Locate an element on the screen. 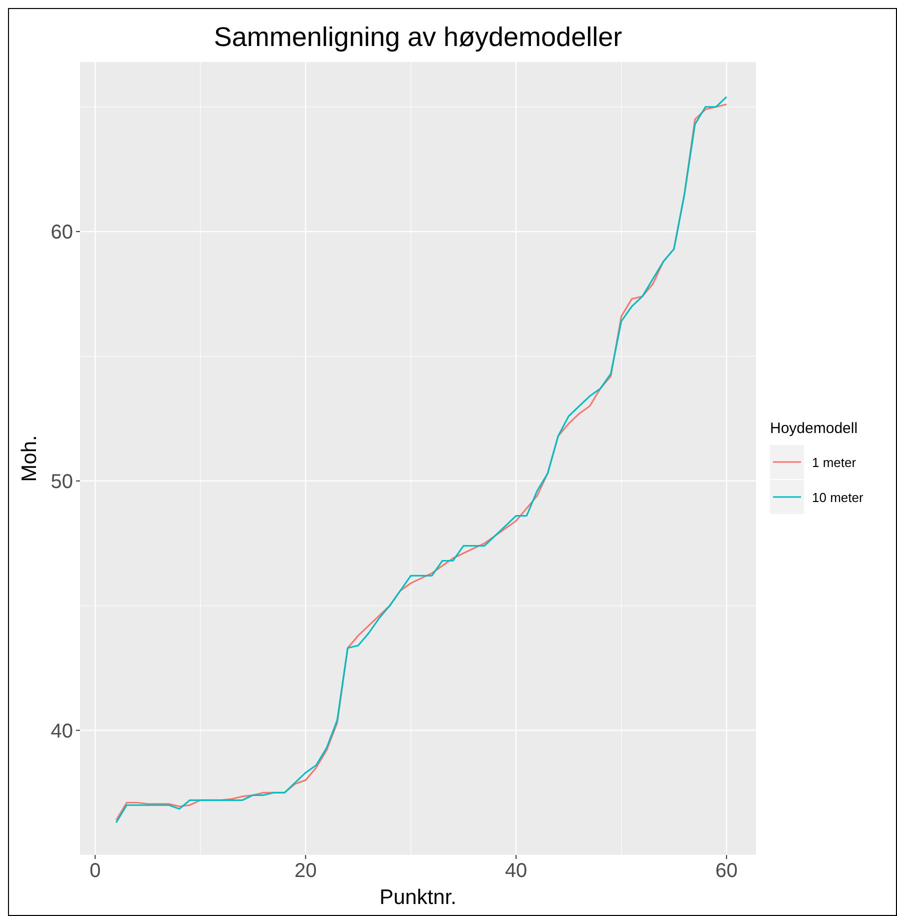 This screenshot has height=916, width=897. legend-title: Hoydemodell is located at coordinates (814, 428).